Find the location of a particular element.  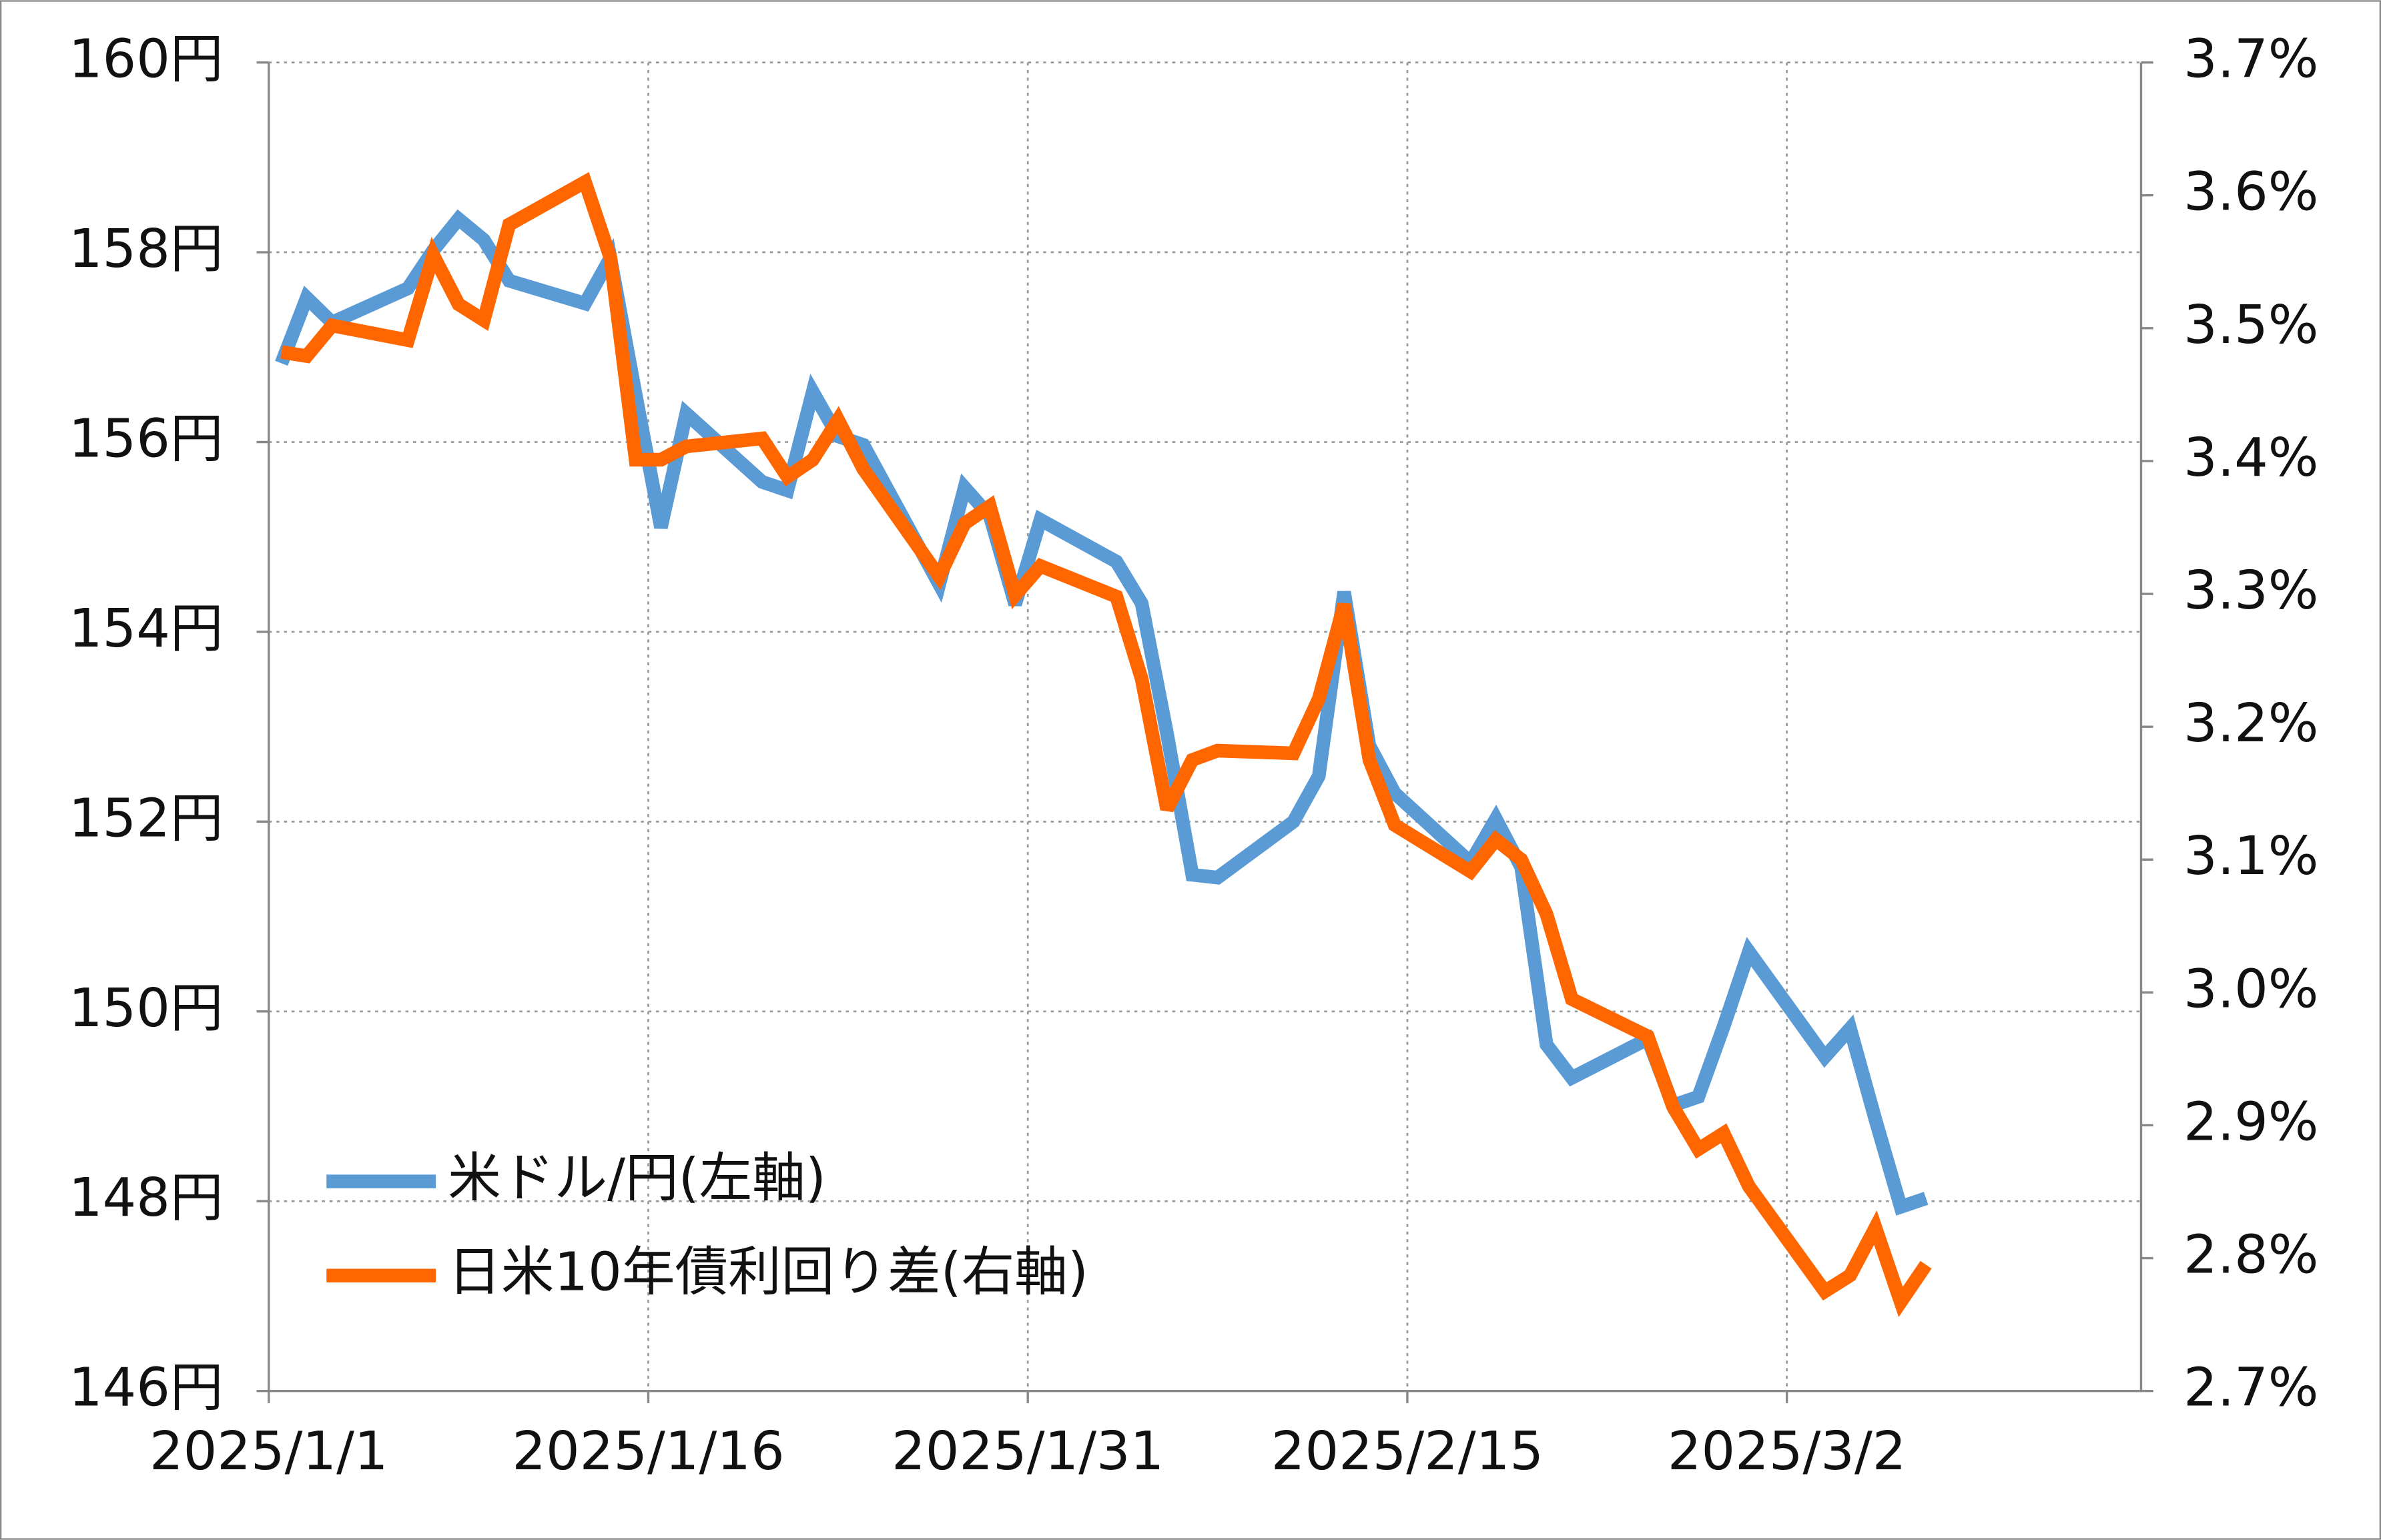

y-tick-label: 154円 is located at coordinates (146, 628).